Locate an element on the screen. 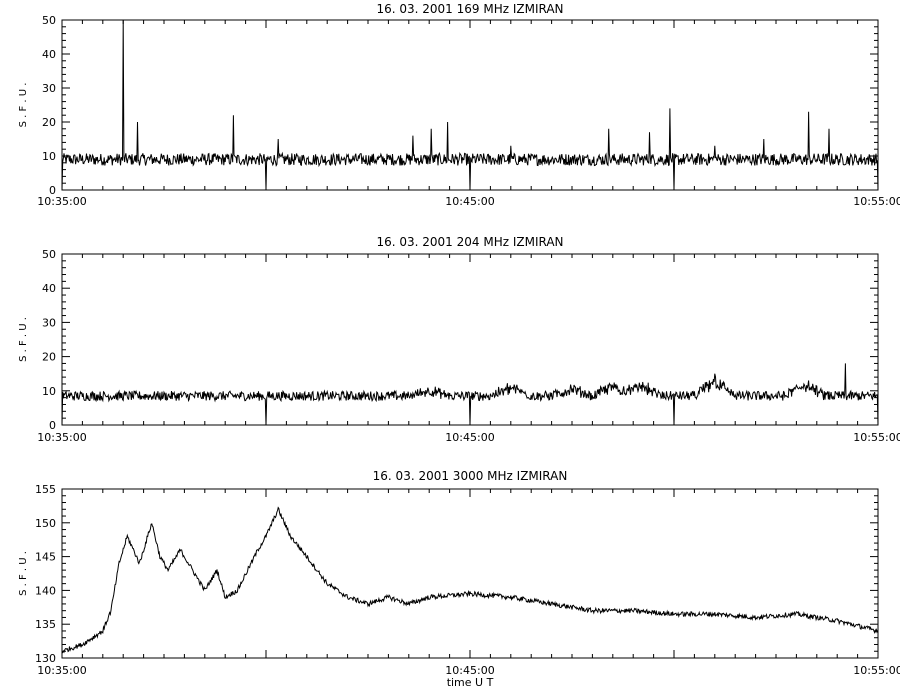  panel-2-series-line is located at coordinates (470, 394).